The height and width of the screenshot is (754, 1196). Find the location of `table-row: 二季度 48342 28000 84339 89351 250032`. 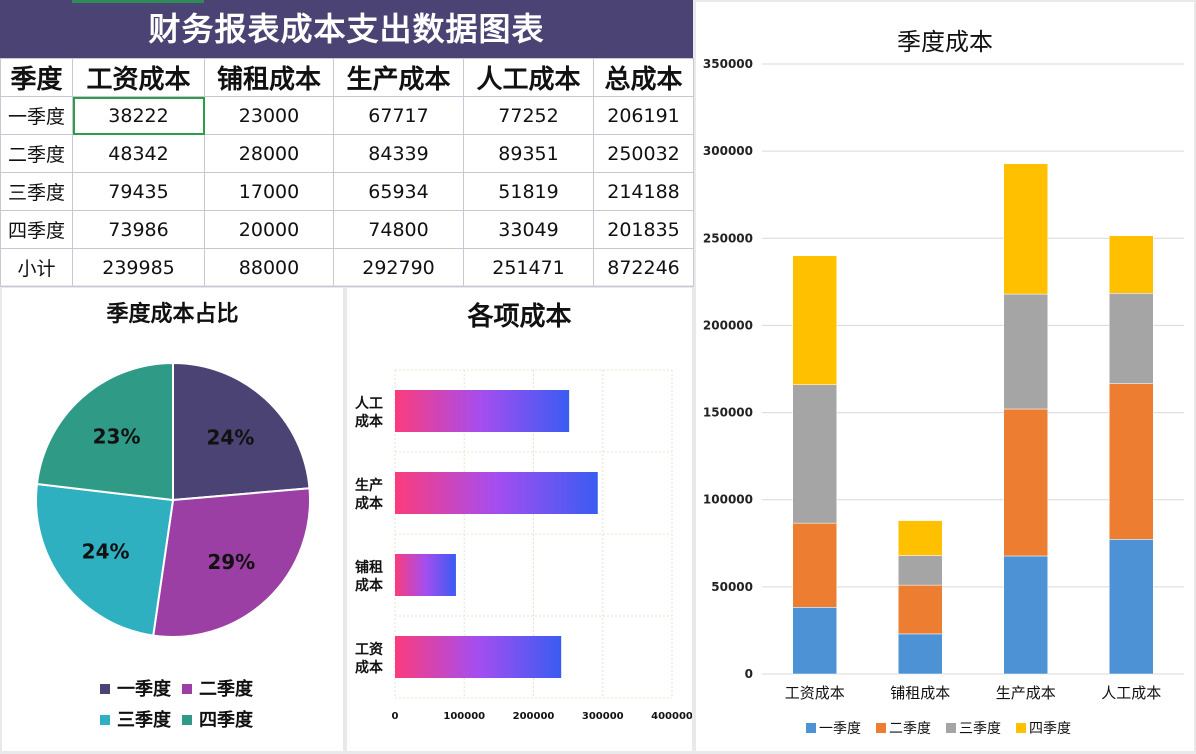

table-row: 二季度 48342 28000 84339 89351 250032 is located at coordinates (347, 153).